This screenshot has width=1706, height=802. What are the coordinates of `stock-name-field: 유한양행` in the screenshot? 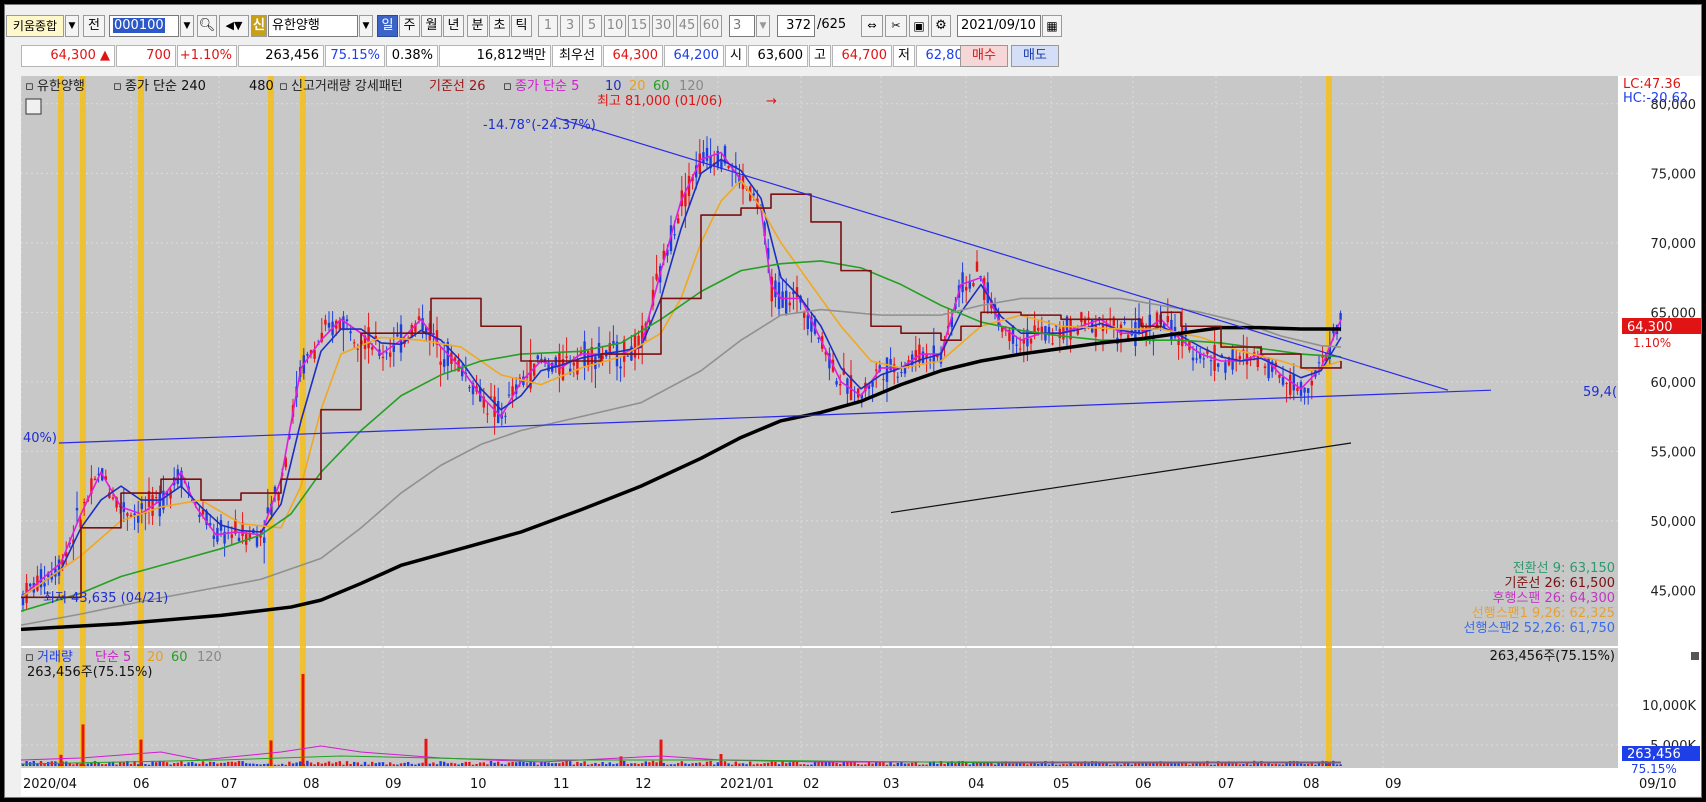 It's located at (313, 26).